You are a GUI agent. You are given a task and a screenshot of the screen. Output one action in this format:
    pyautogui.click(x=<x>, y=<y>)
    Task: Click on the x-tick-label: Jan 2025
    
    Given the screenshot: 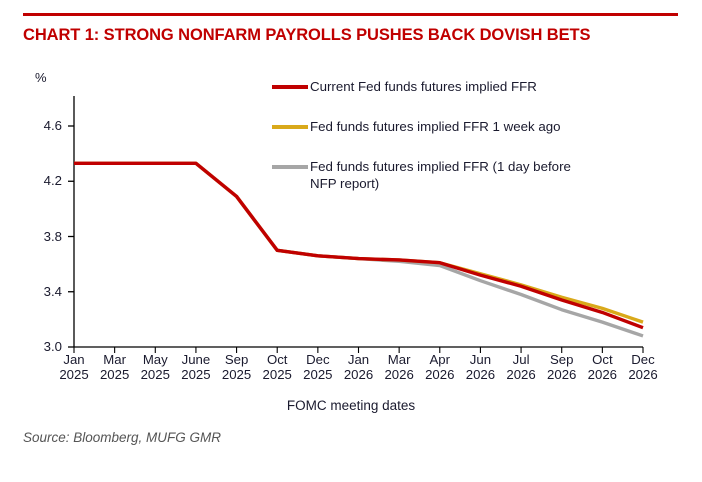 What is the action you would take?
    pyautogui.click(x=74, y=367)
    